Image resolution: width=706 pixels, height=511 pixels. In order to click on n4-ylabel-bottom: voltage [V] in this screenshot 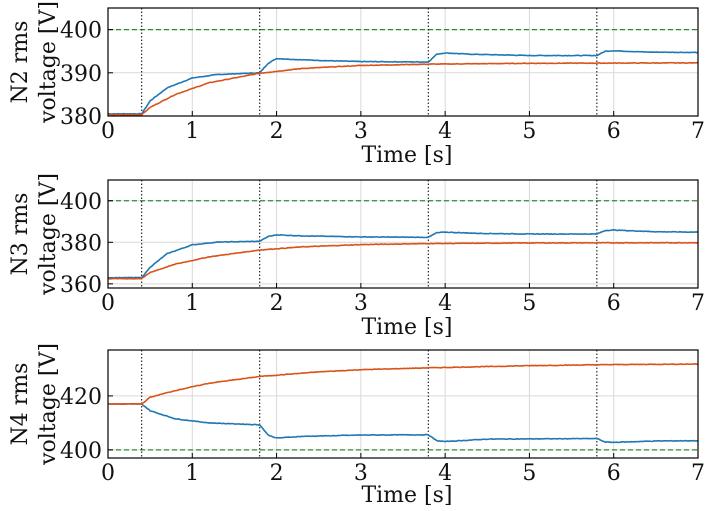, I will do `click(48, 404)`.